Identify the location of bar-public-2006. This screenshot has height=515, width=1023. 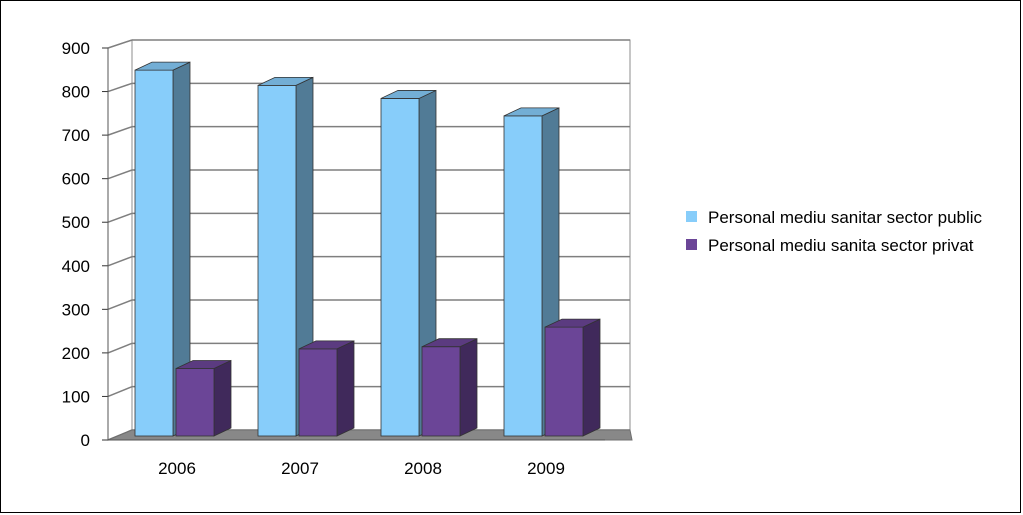
(162, 249).